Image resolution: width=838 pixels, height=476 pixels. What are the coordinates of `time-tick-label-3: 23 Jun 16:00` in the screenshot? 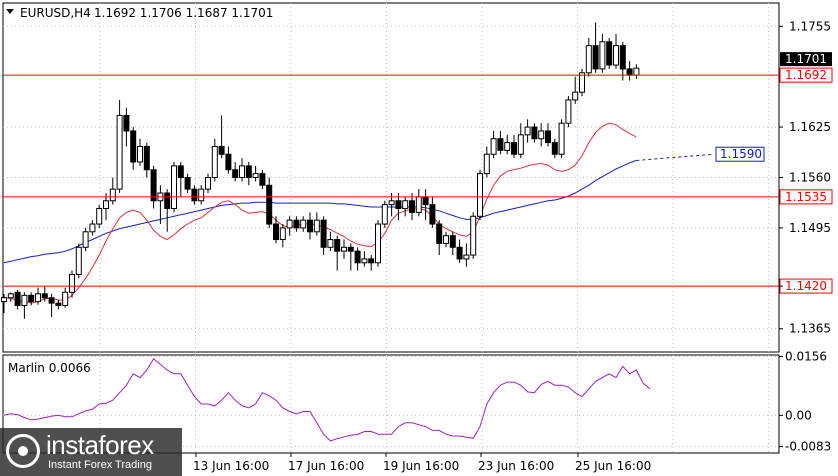 It's located at (516, 466).